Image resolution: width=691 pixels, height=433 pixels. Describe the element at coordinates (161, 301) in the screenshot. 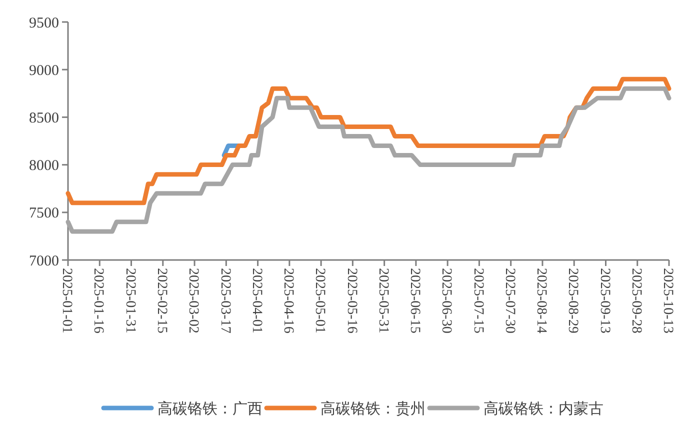

I see `x-tick-label: 2025-02-15` at that location.